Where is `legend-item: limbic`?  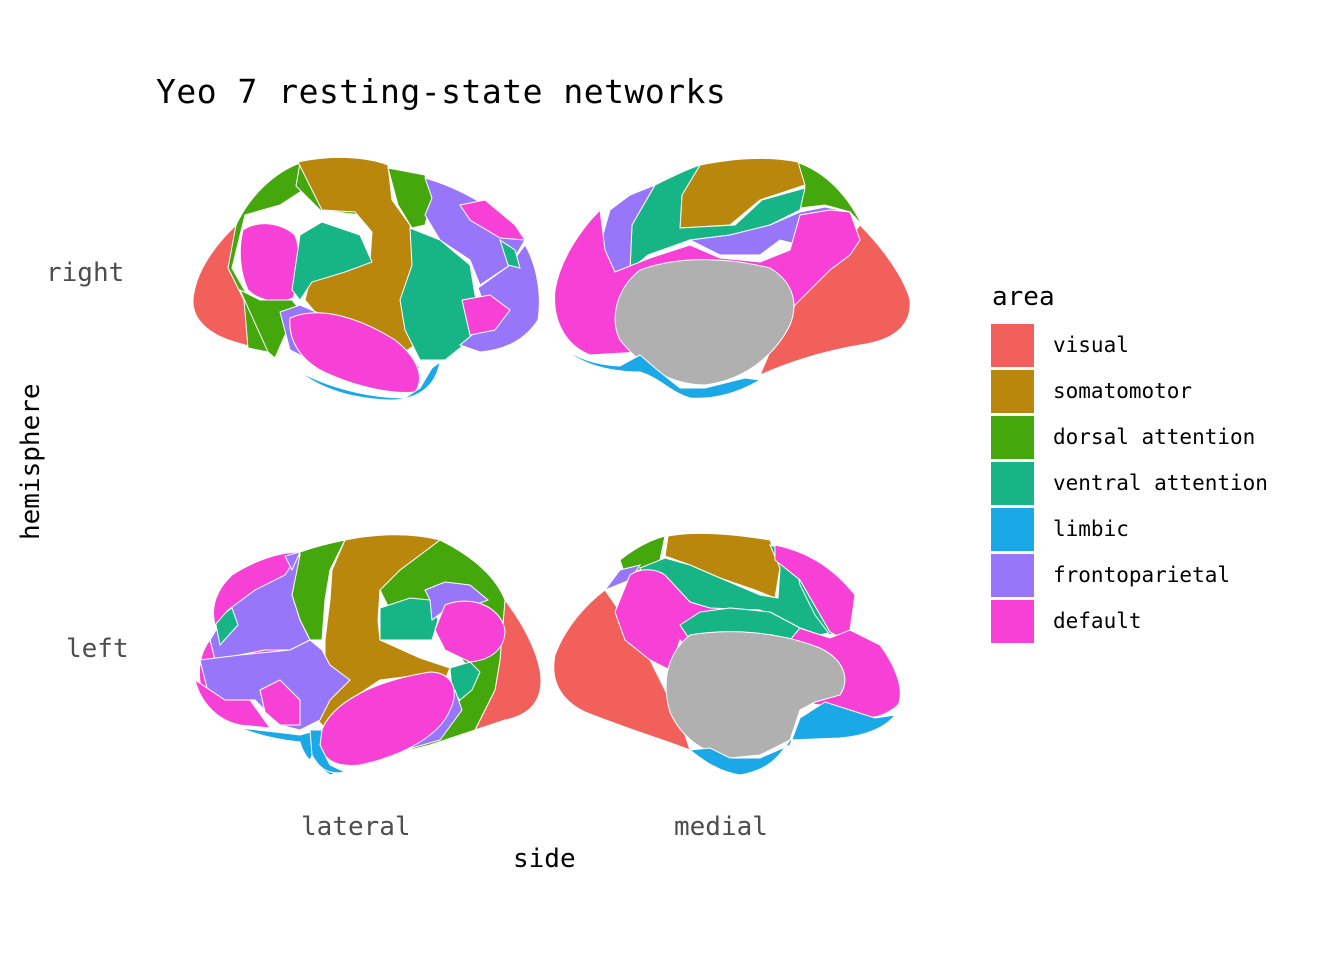 legend-item: limbic is located at coordinates (1129, 529).